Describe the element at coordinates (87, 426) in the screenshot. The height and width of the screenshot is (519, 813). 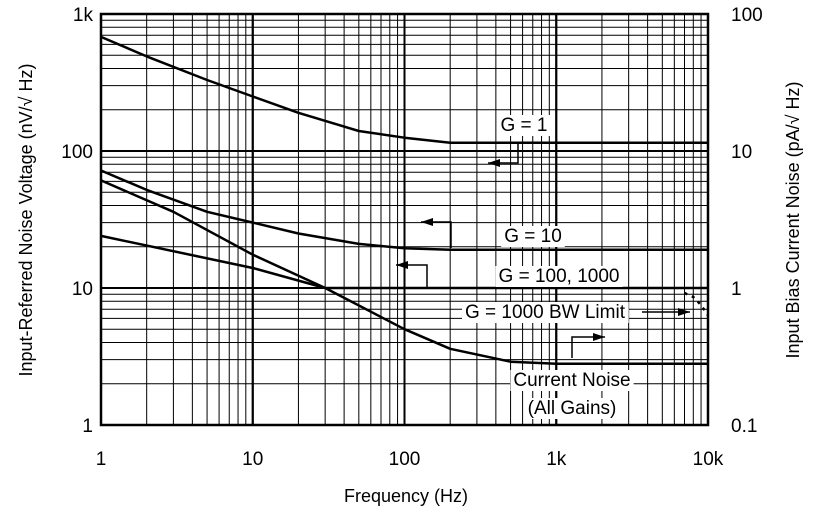
I see `y-tick-label: 1` at that location.